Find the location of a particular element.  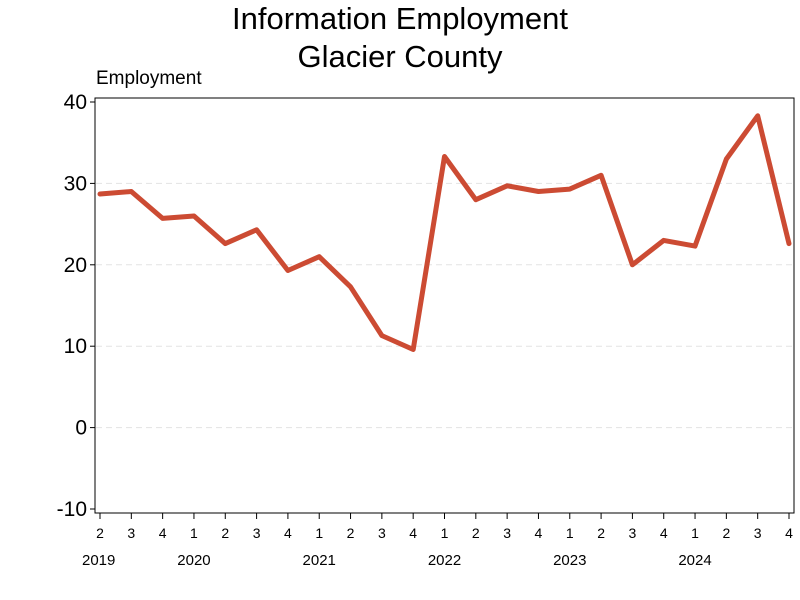

y-tick-label: 40 is located at coordinates (75, 102).